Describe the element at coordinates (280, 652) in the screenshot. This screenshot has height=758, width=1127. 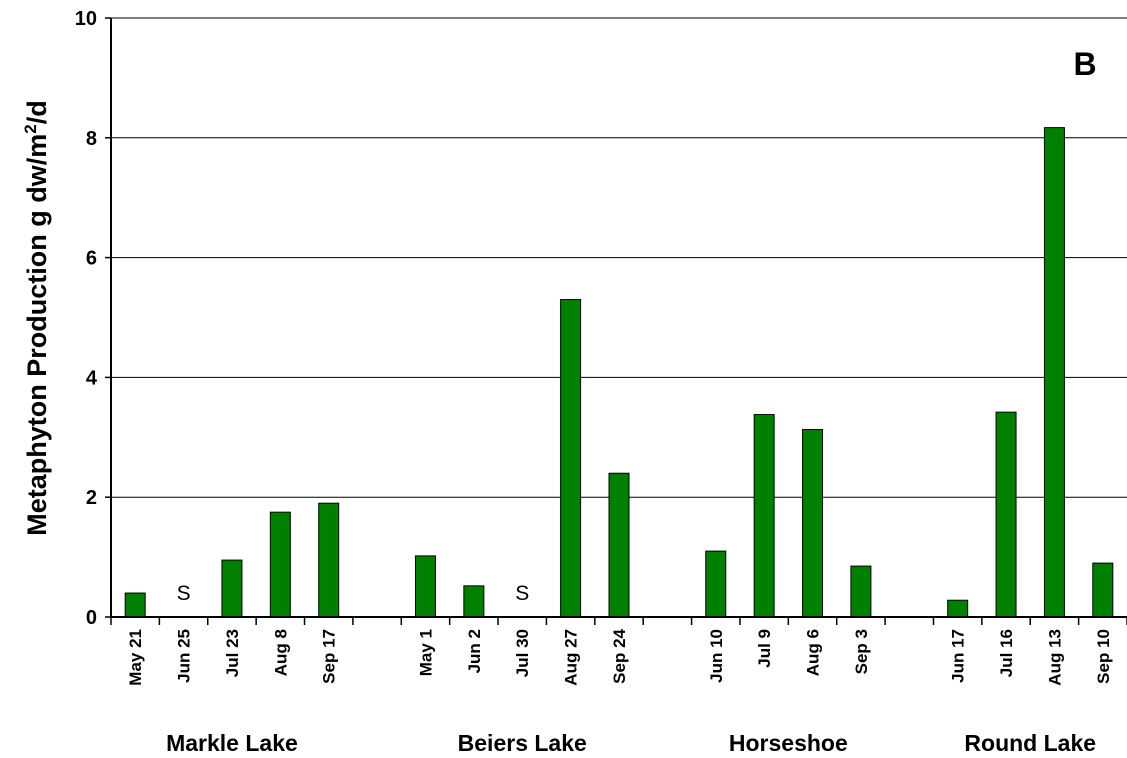
I see `x-tick-label: Aug 8` at that location.